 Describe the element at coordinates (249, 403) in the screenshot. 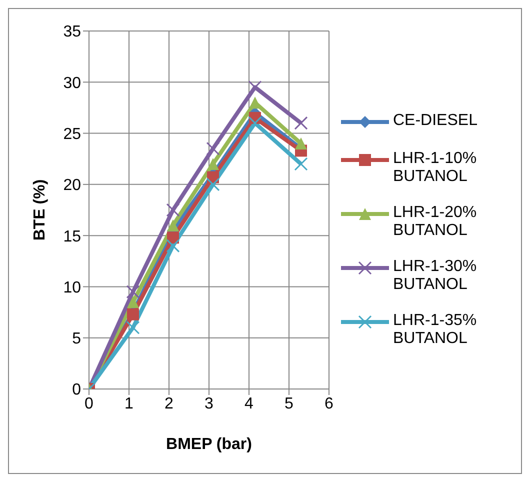

I see `x-tick-label: 4` at that location.